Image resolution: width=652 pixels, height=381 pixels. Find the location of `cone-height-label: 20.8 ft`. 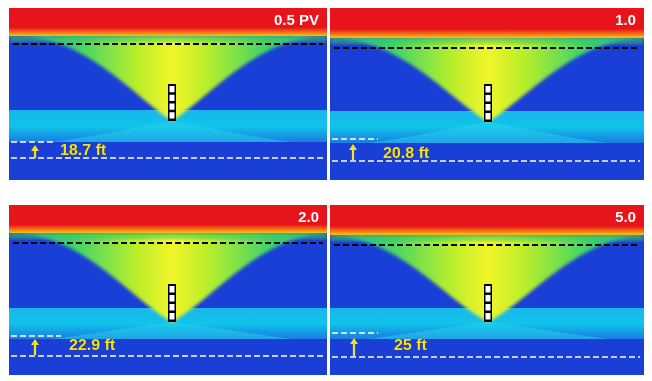

cone-height-label: 20.8 ft is located at coordinates (406, 153).